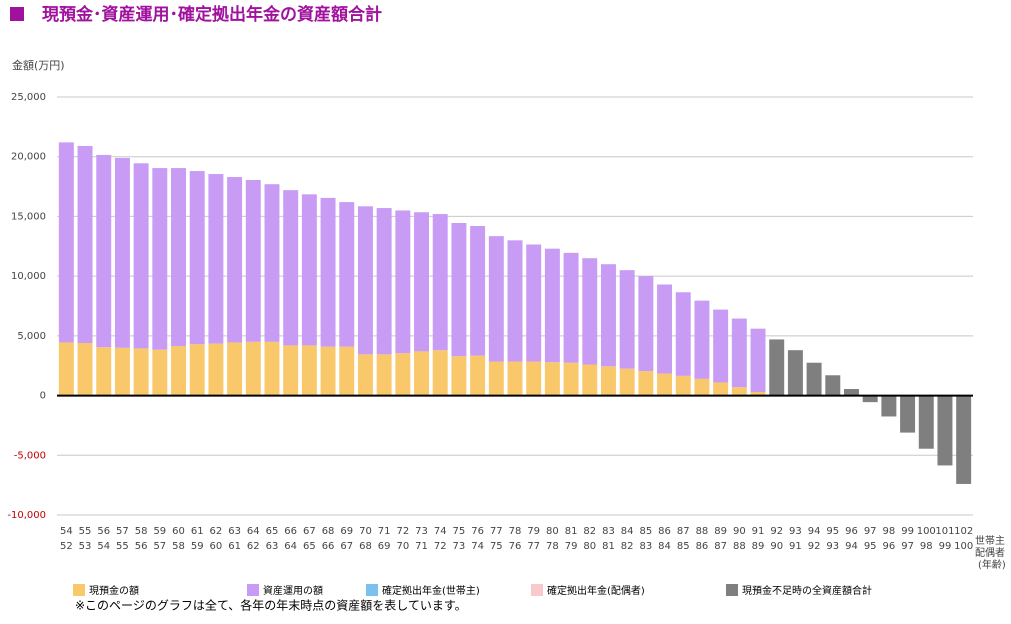 This screenshot has width=1011, height=624. I want to click on x-tick-label: 71, so click(421, 546).